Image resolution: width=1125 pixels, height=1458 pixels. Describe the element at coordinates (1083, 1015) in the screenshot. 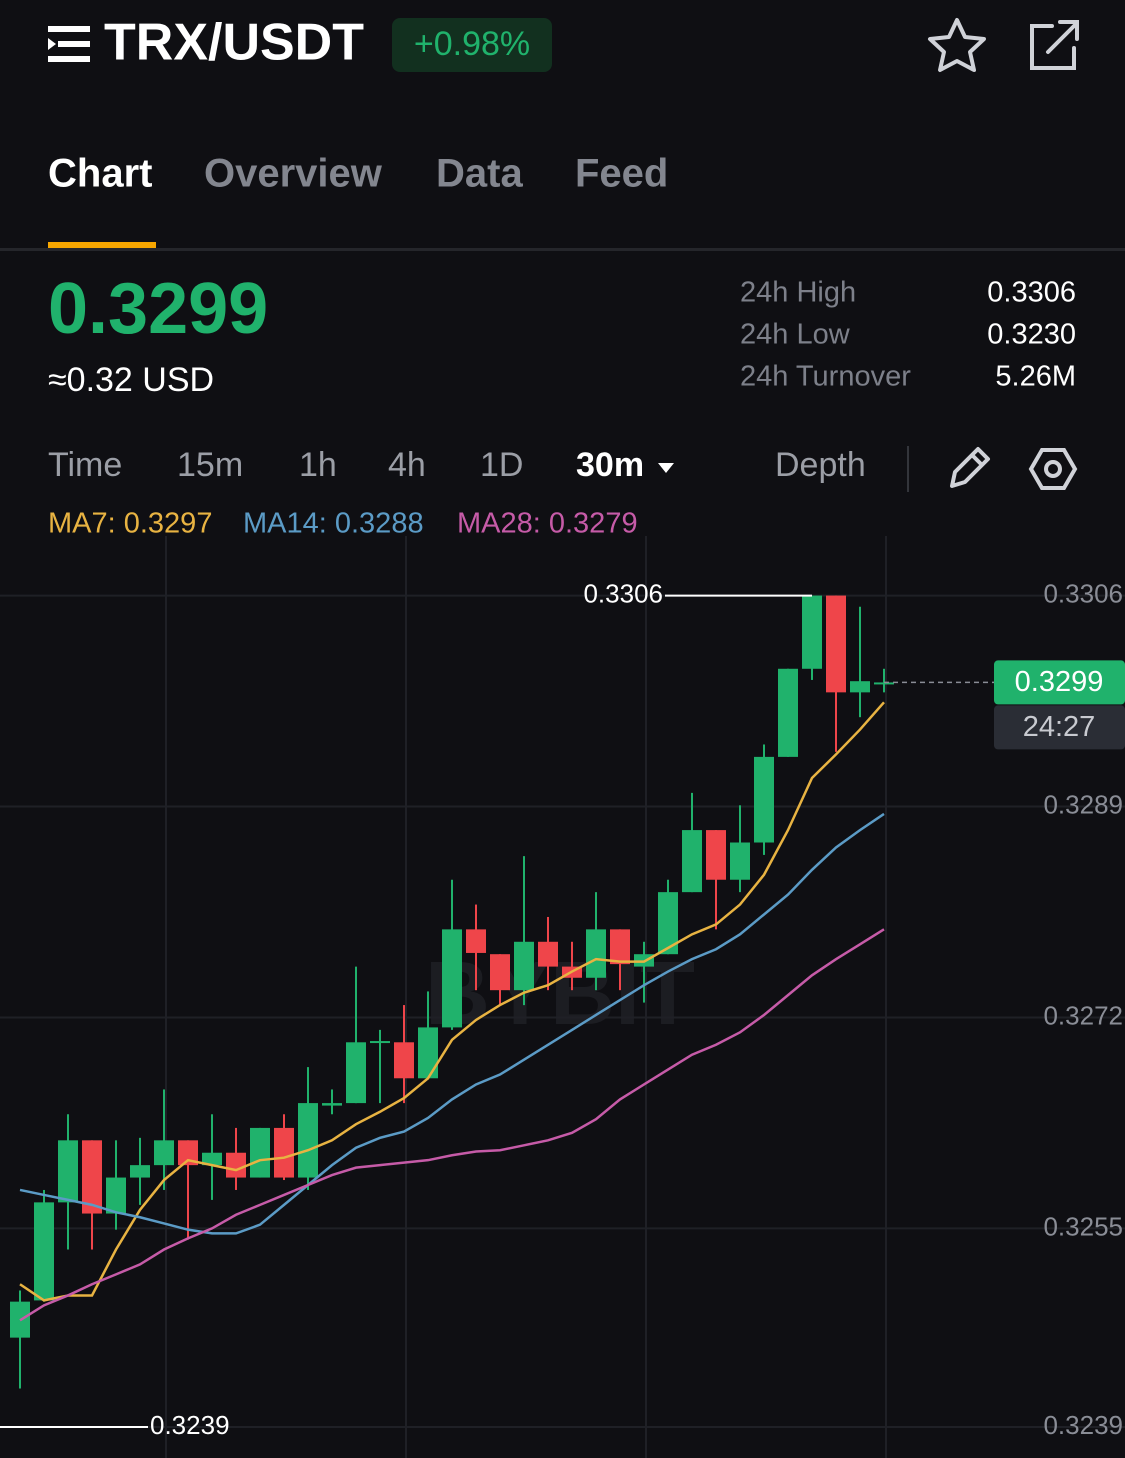

I see `y-tick-label: 0.3272` at that location.